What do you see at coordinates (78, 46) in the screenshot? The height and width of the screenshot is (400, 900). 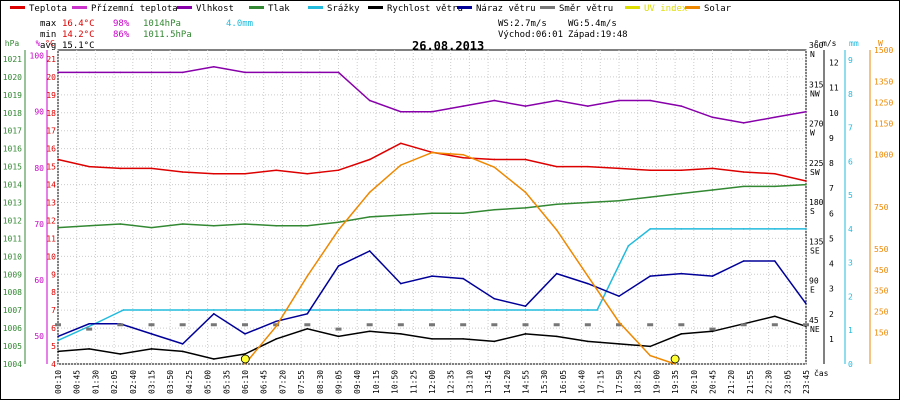 I see `avg-temp: 15.1°C` at bounding box center [78, 46].